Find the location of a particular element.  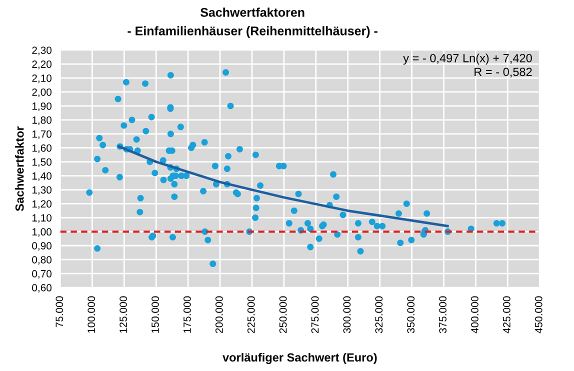

x-tick-label: 225.000 is located at coordinates (251, 314).